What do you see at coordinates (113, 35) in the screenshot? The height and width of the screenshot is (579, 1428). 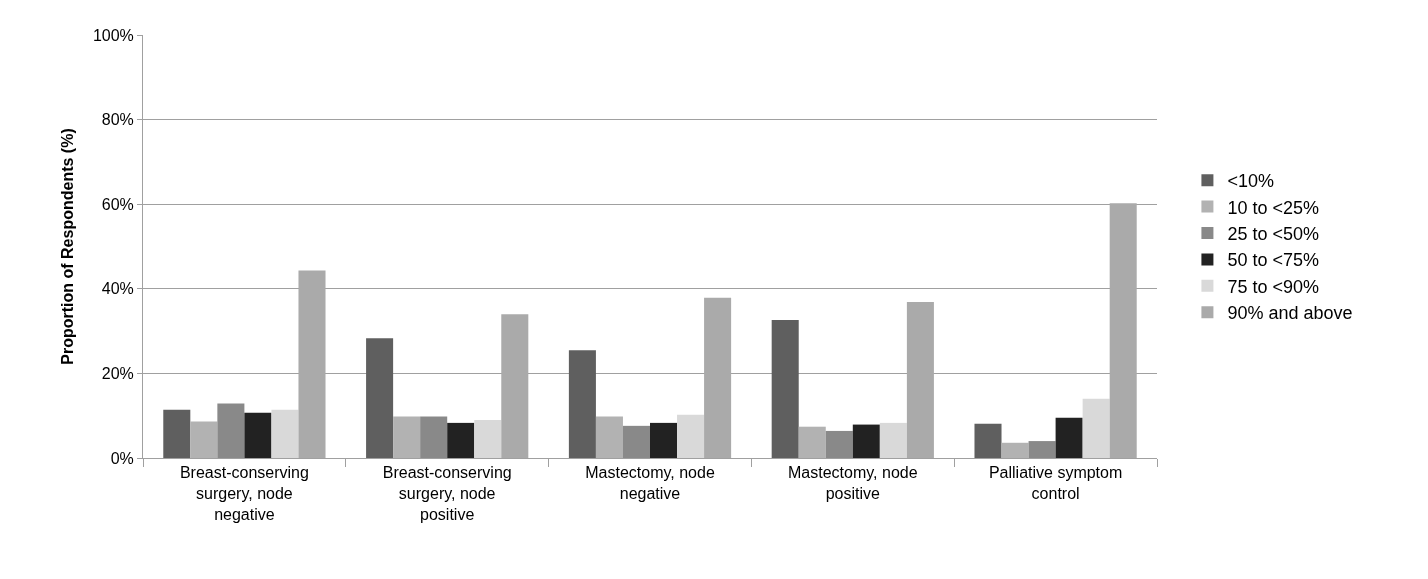 I see `y-tick-label: 100%` at bounding box center [113, 35].